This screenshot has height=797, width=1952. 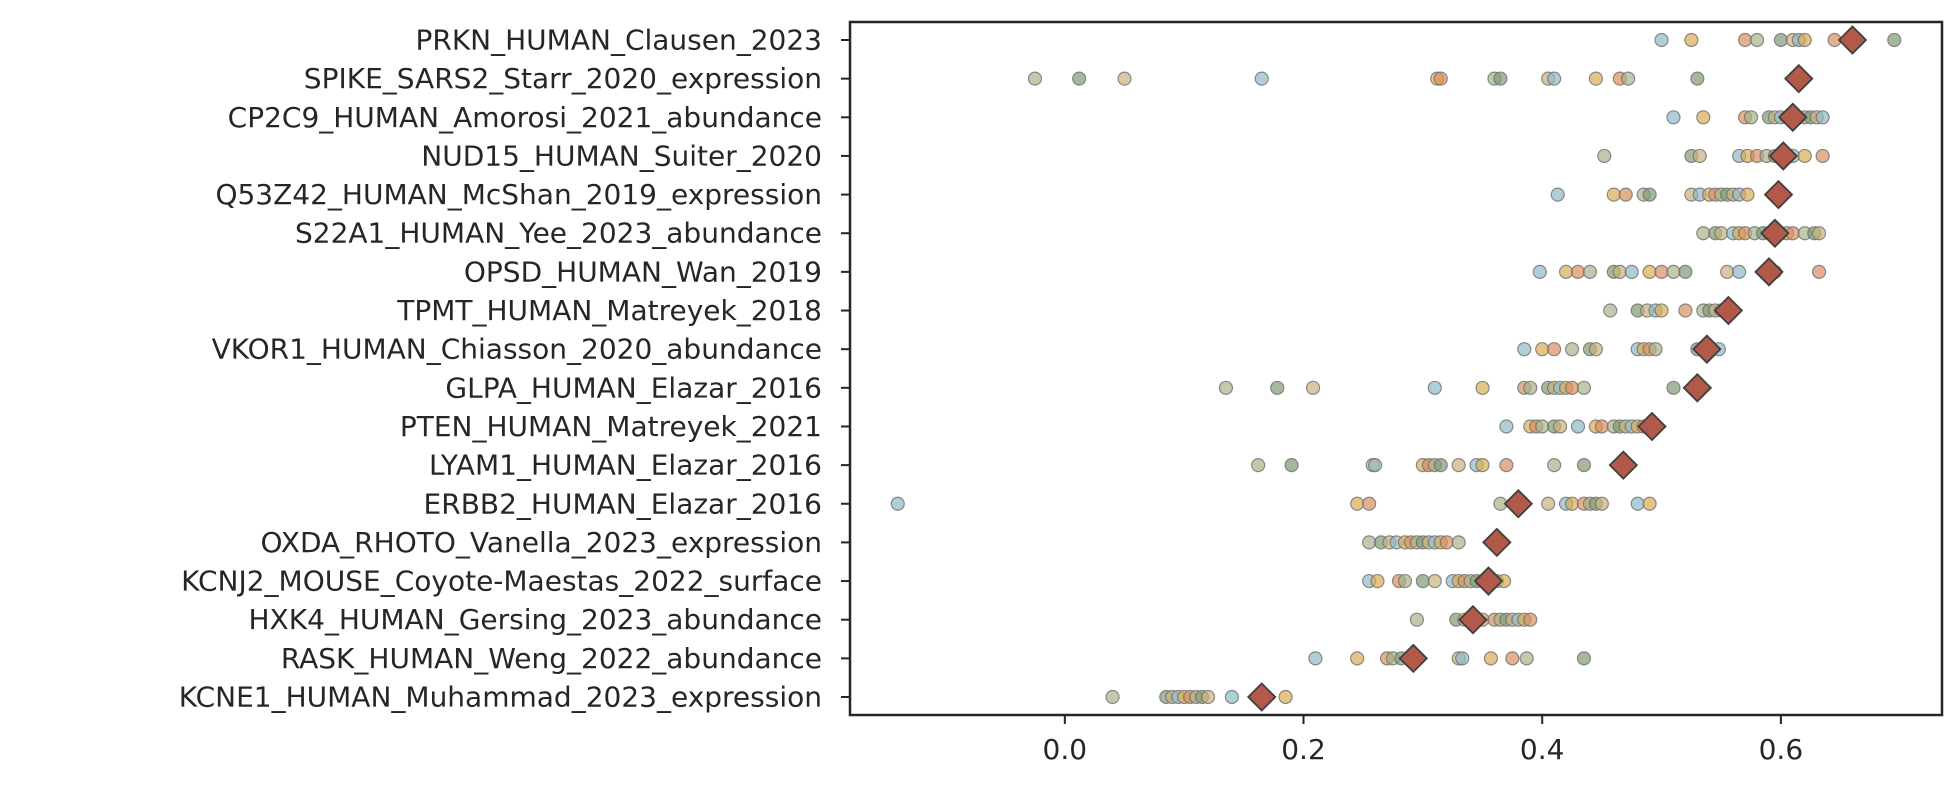 What do you see at coordinates (845, 368) in the screenshot?
I see `y-tick-marks` at bounding box center [845, 368].